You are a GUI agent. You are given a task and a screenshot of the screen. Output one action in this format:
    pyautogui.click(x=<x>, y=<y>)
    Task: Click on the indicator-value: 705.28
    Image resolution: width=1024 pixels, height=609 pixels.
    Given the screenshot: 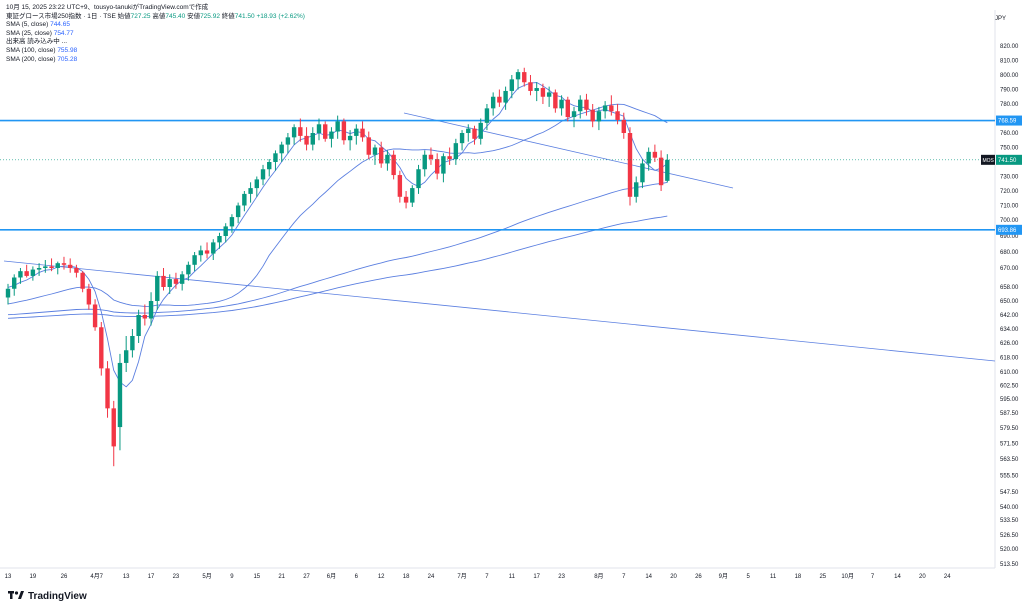 What is the action you would take?
    pyautogui.click(x=67, y=59)
    